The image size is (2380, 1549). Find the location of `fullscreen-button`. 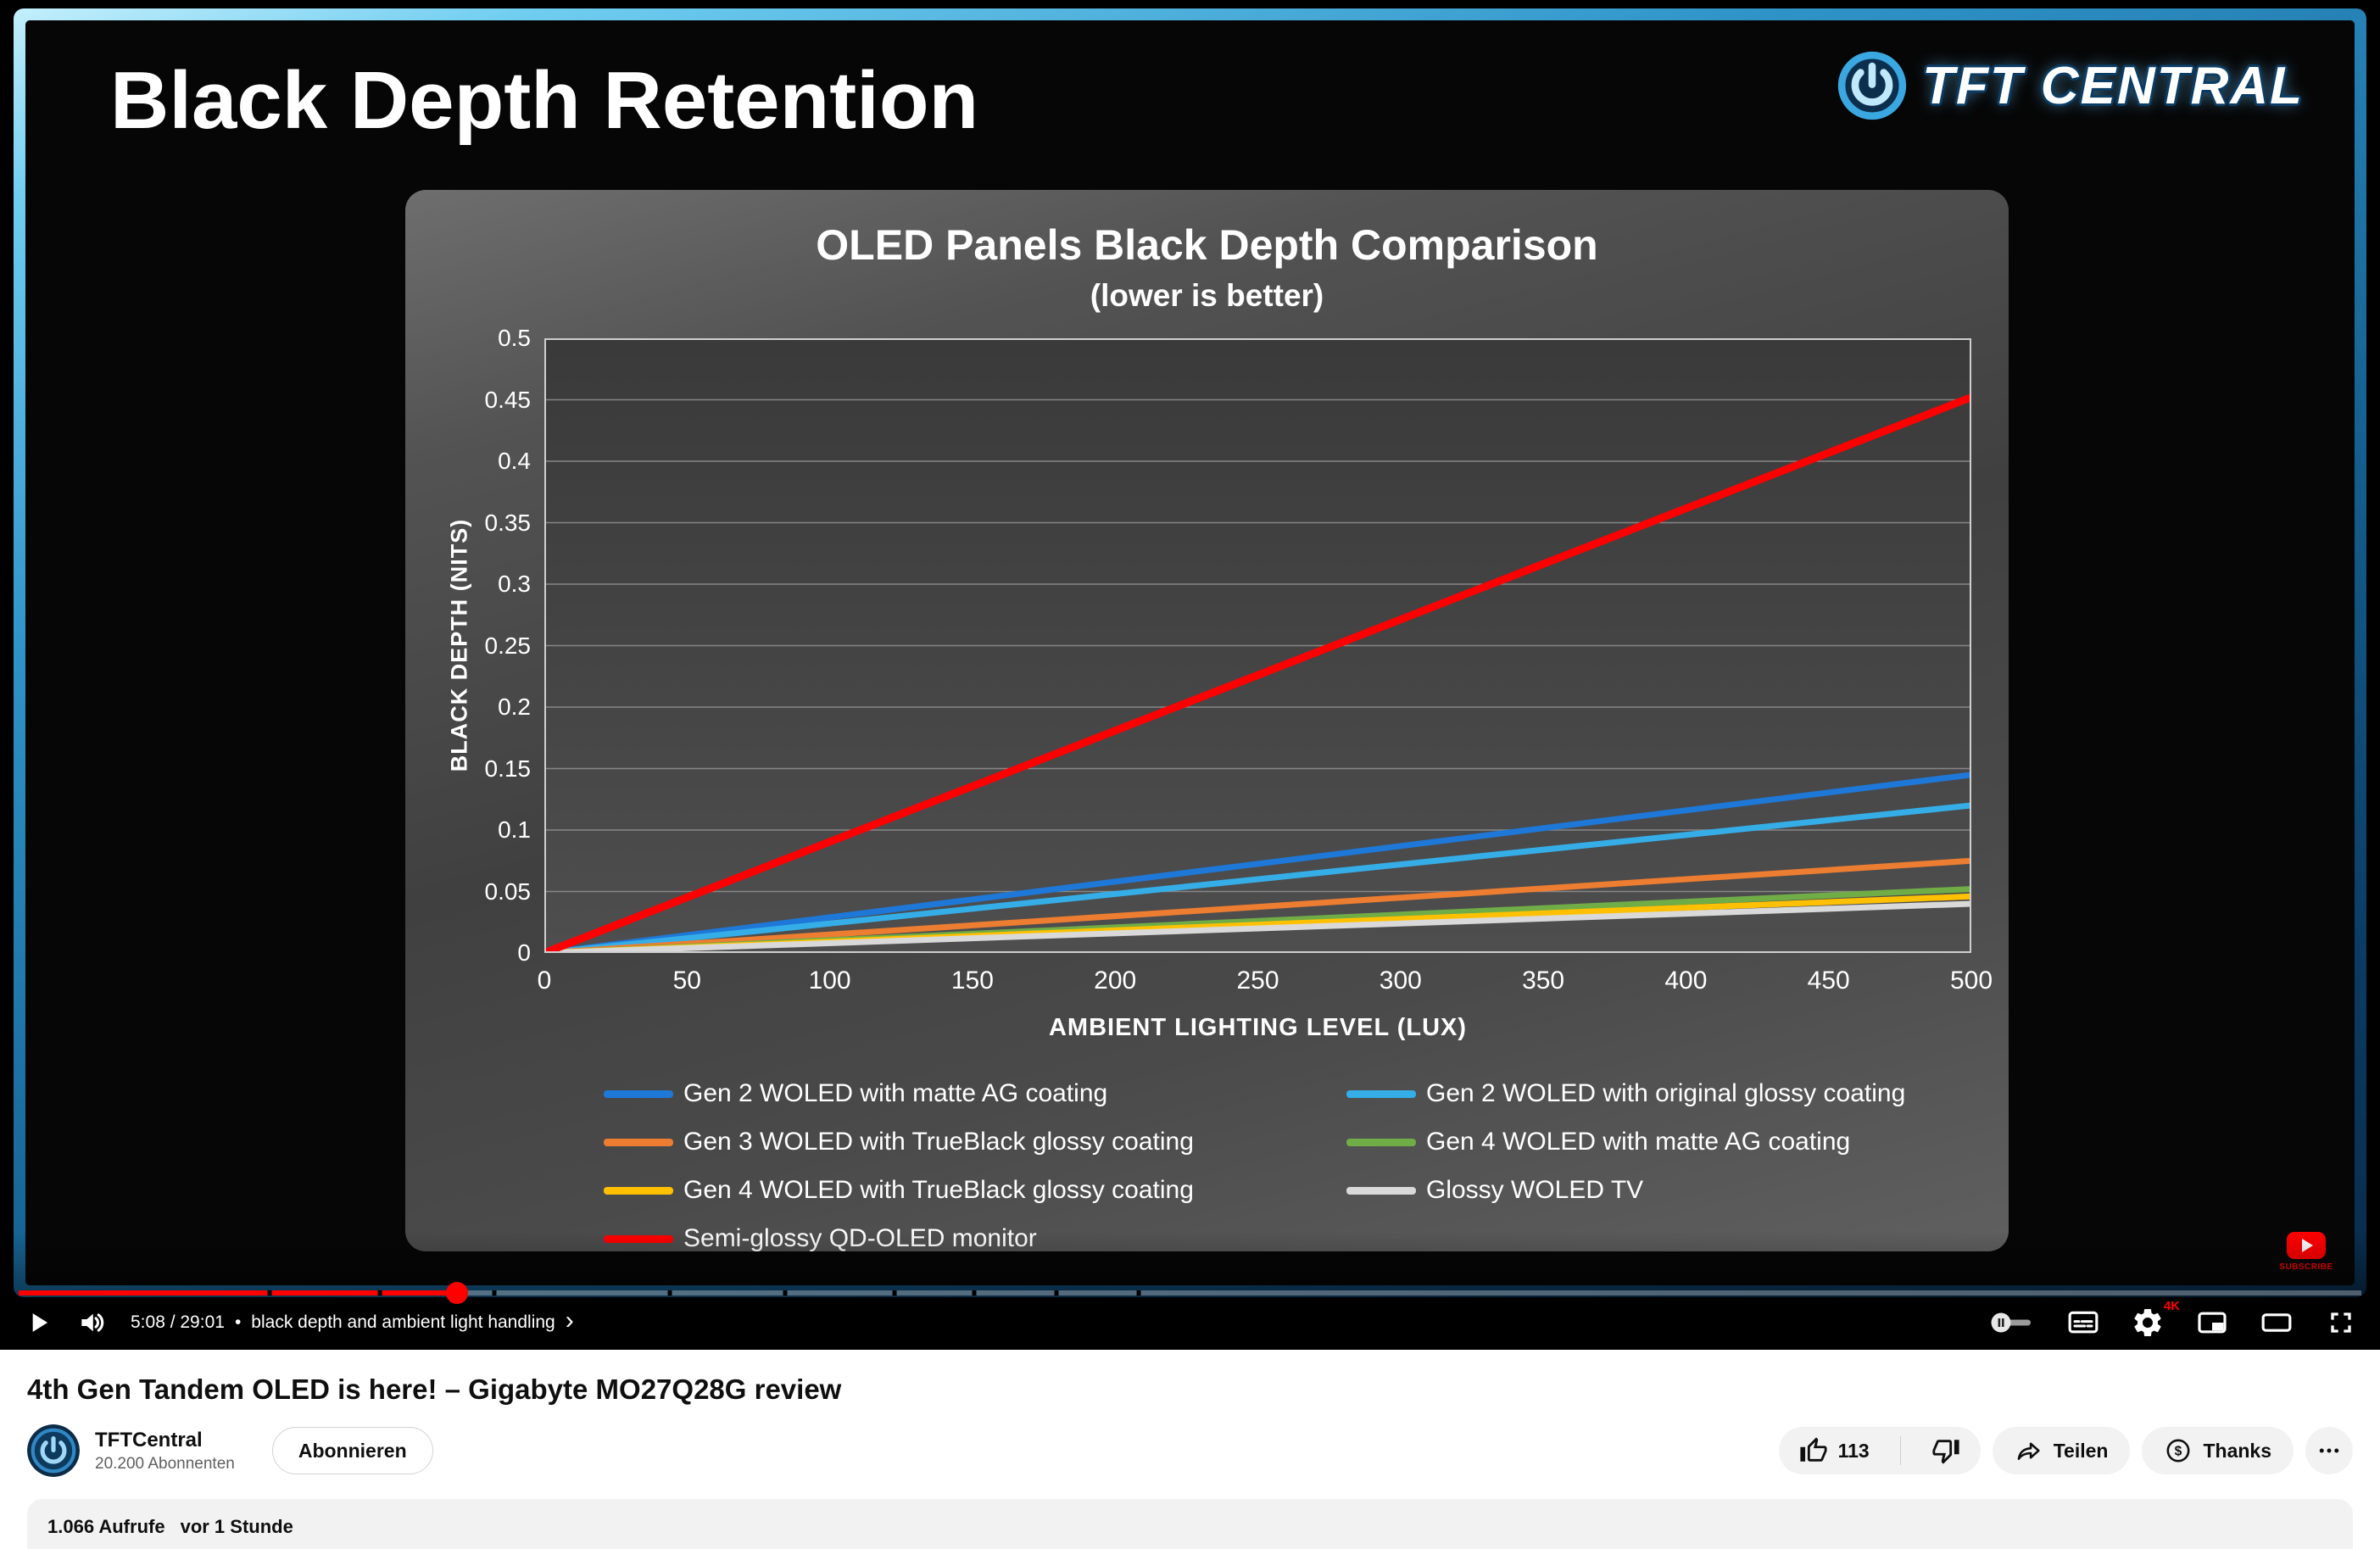

fullscreen-button is located at coordinates (2341, 1323).